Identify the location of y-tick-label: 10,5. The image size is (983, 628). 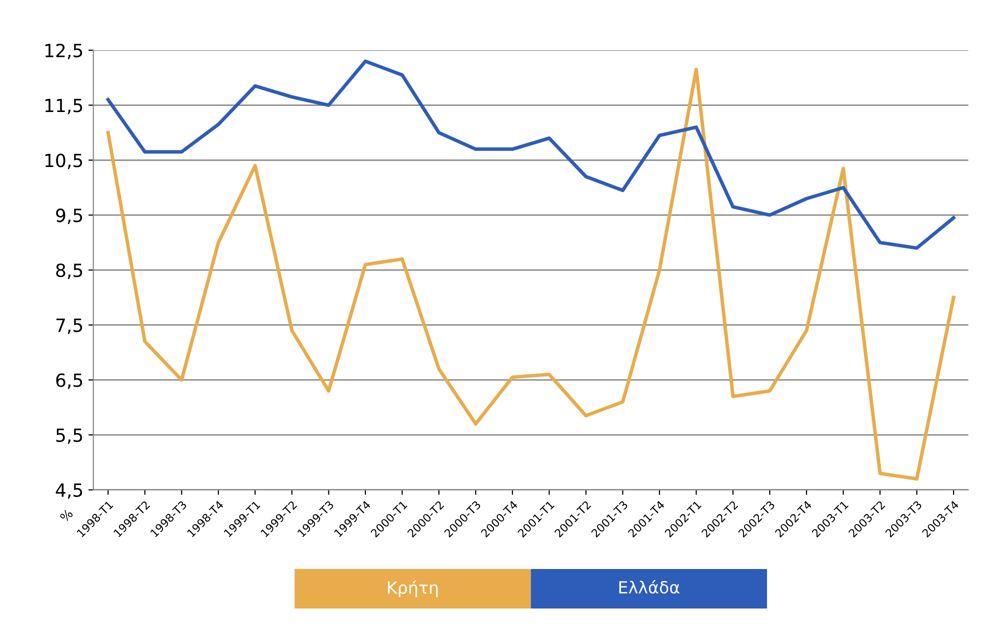
(63, 162).